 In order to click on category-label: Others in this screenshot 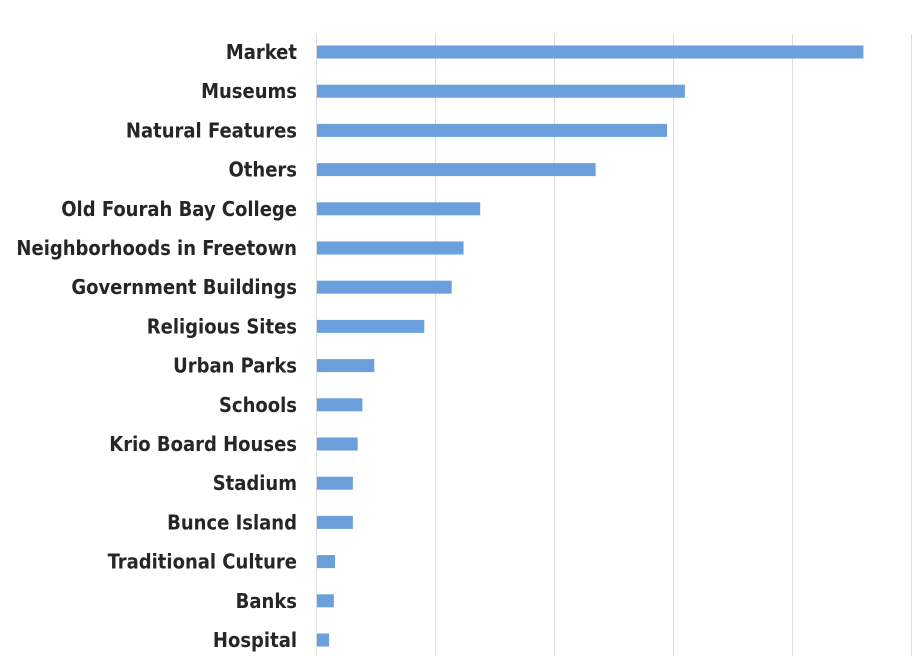, I will do `click(262, 170)`.